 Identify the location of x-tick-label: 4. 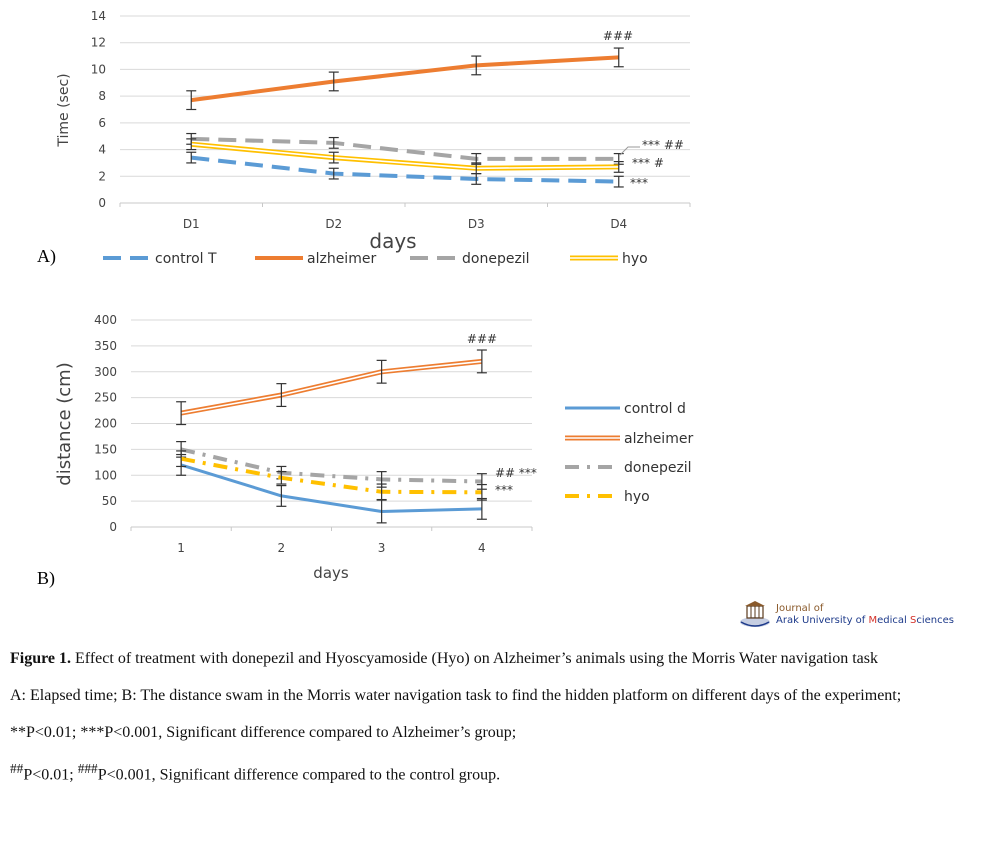
(482, 548).